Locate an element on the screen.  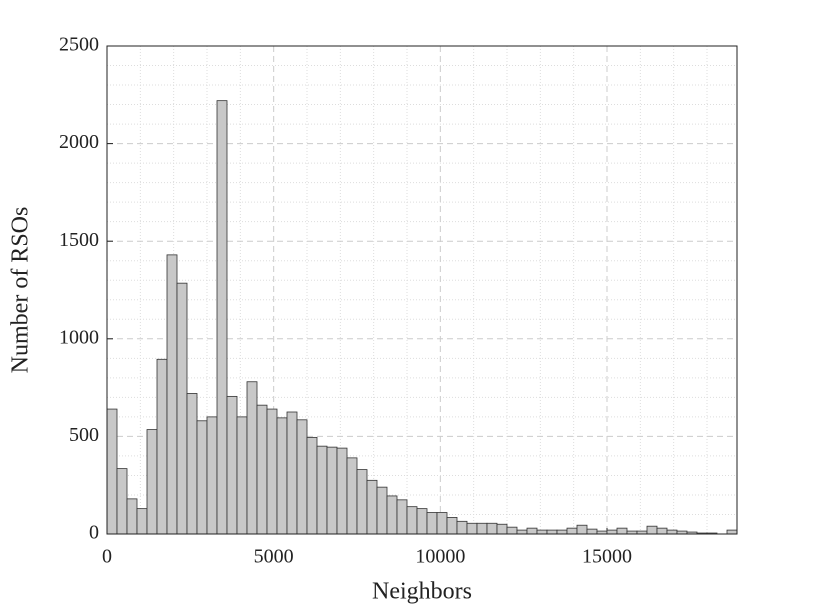
y-tick-label: 1500 is located at coordinates (79, 240).